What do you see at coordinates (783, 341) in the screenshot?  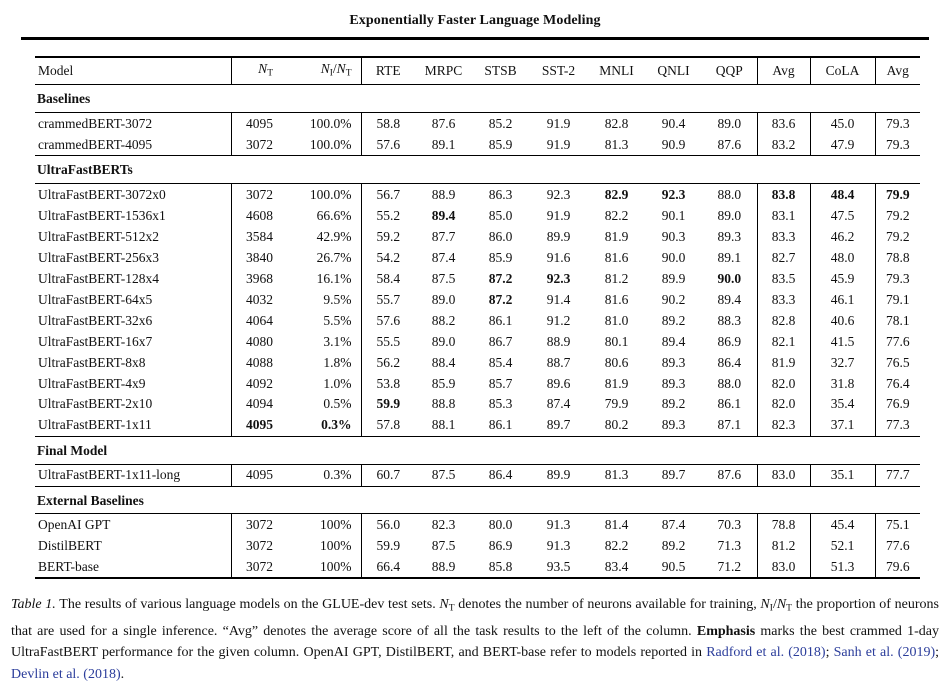 I see `cell-avg: 82.1` at bounding box center [783, 341].